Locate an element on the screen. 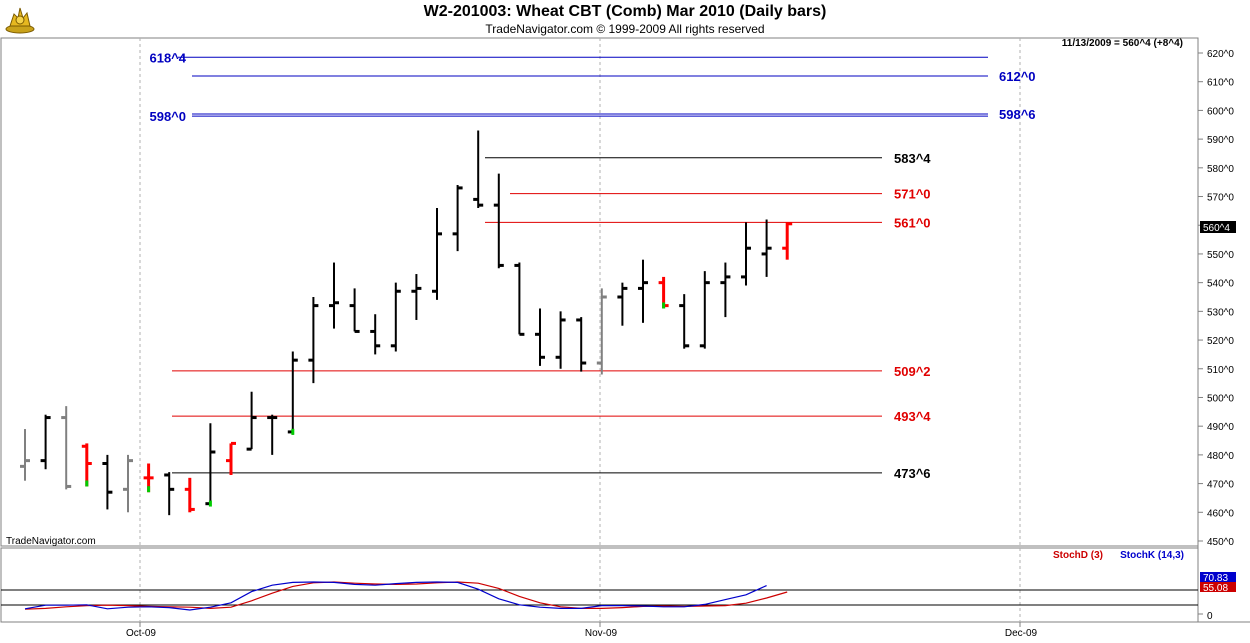 This screenshot has height=643, width=1250. stoch-zero-label: 0 is located at coordinates (1210, 616).